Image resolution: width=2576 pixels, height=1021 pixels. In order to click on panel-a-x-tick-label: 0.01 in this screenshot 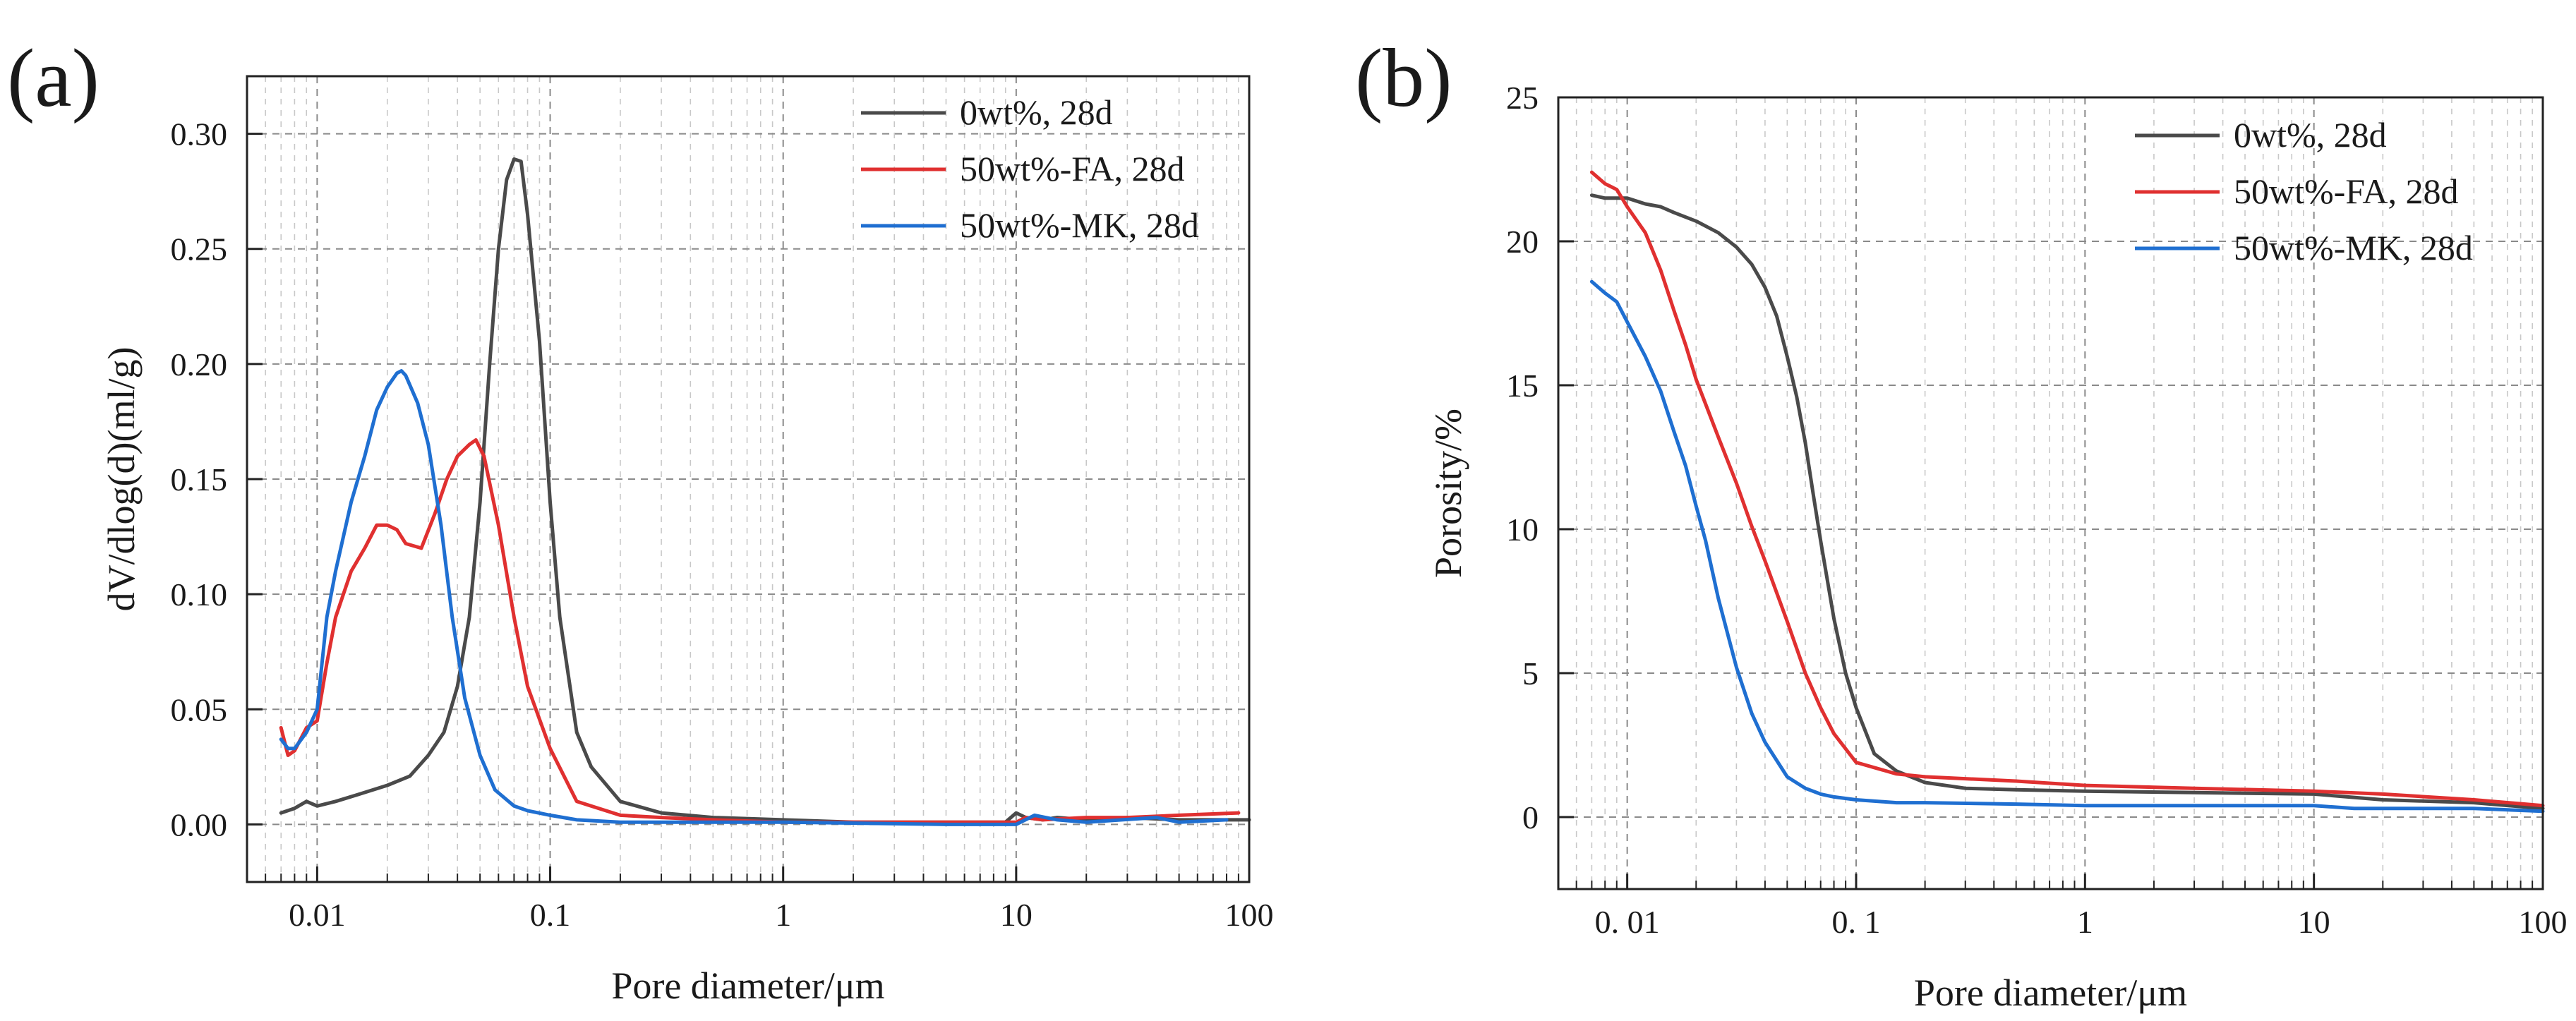, I will do `click(317, 915)`.